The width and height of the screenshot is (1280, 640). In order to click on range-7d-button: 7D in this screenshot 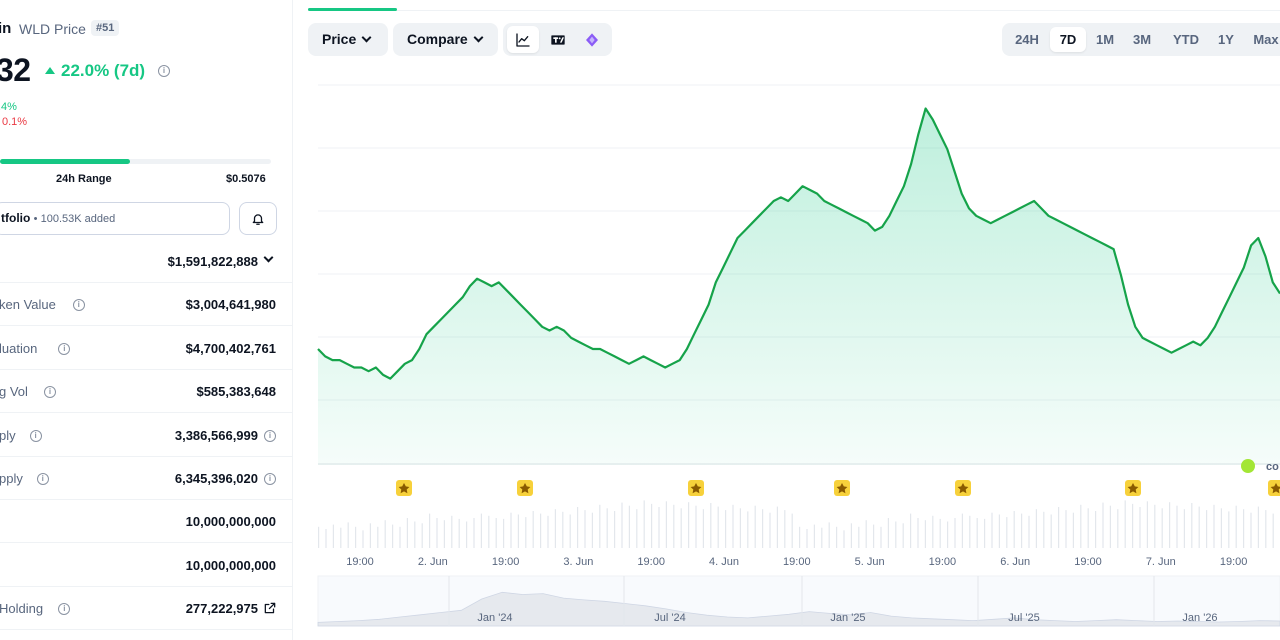, I will do `click(1068, 39)`.